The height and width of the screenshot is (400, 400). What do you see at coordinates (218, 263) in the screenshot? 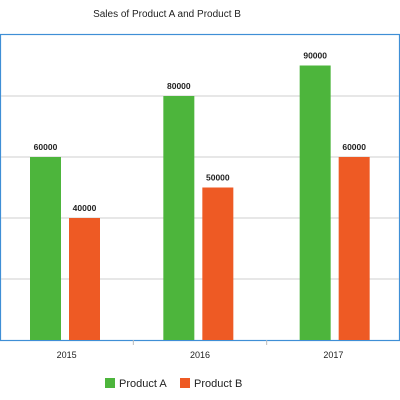
I see `bar-product-b-2016` at bounding box center [218, 263].